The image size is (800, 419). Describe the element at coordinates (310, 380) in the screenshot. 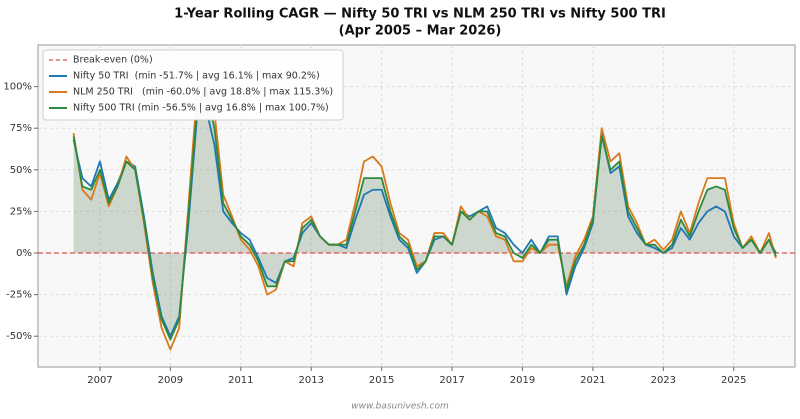

I see `x-tick-label: 2013` at that location.